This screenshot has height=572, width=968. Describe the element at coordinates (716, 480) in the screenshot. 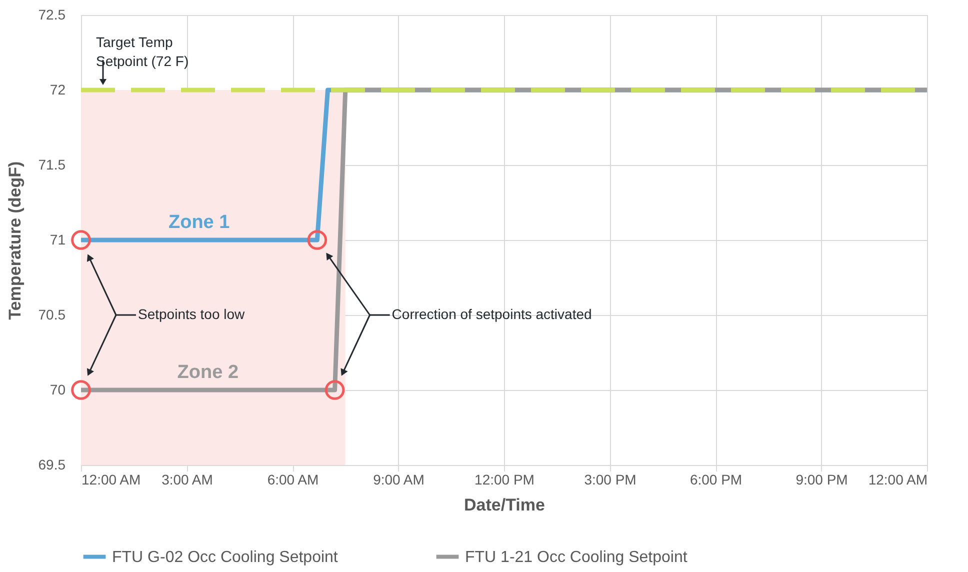

I see `x-tick-label: 6:00 PM` at that location.